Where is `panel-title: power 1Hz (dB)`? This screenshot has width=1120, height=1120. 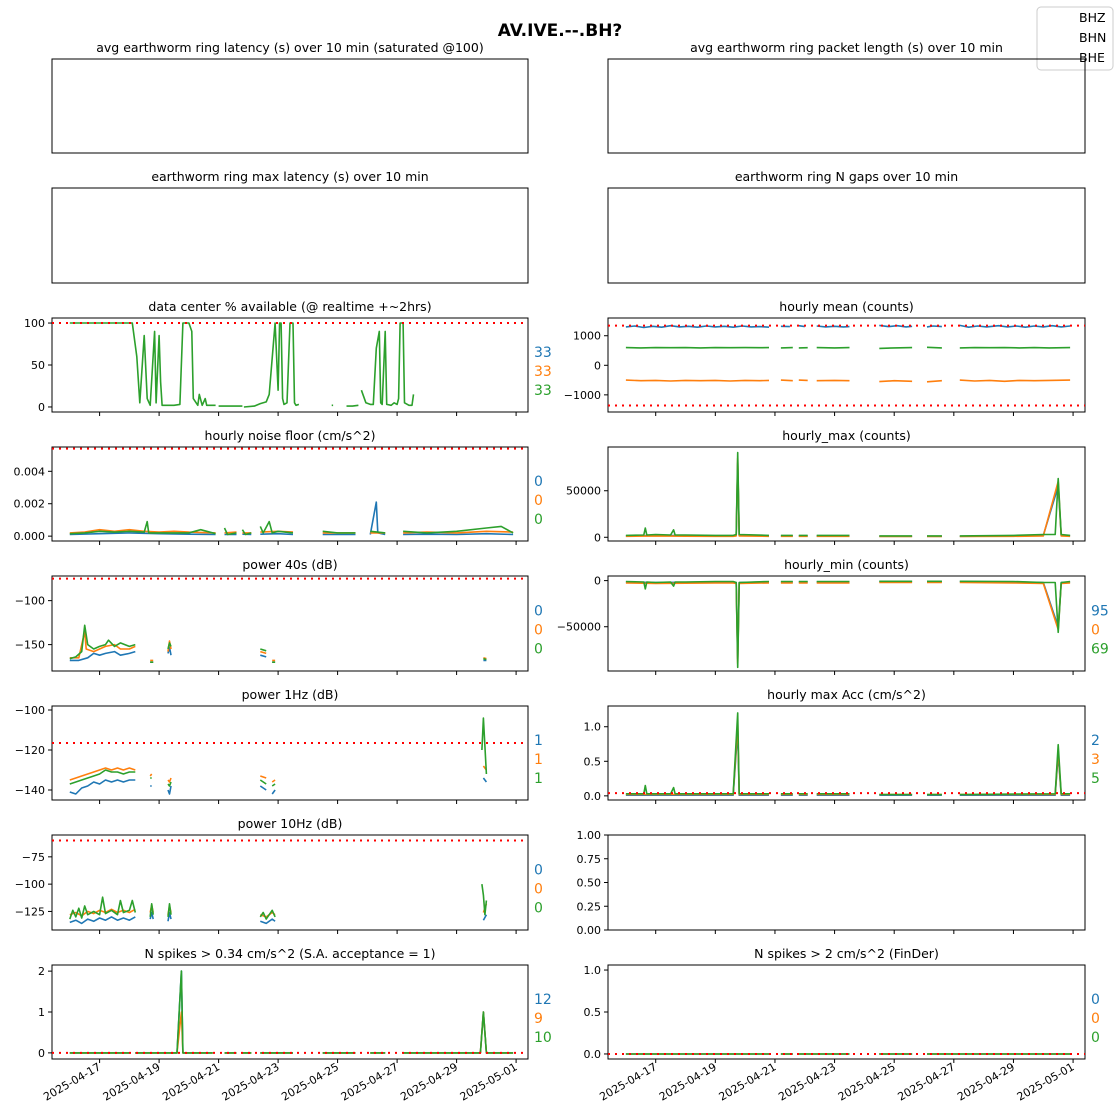
panel-title: power 1Hz (dB) is located at coordinates (290, 694).